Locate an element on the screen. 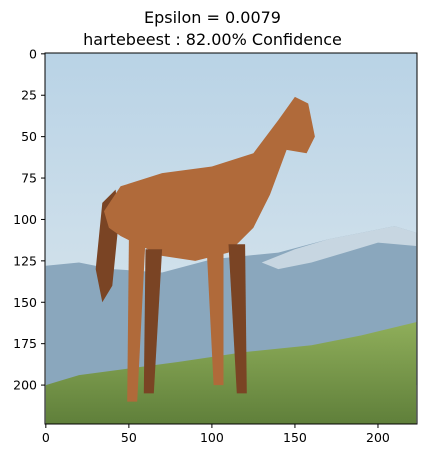  y-tick-label: 50 is located at coordinates (29, 136).